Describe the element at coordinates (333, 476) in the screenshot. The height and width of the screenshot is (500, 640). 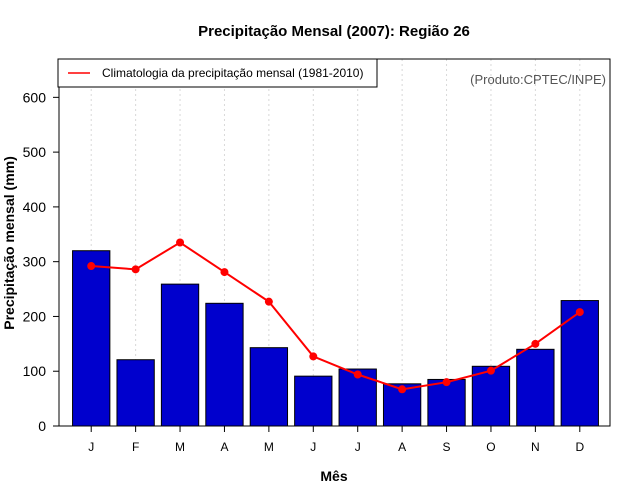
I see `x-axis-label: Mês` at that location.